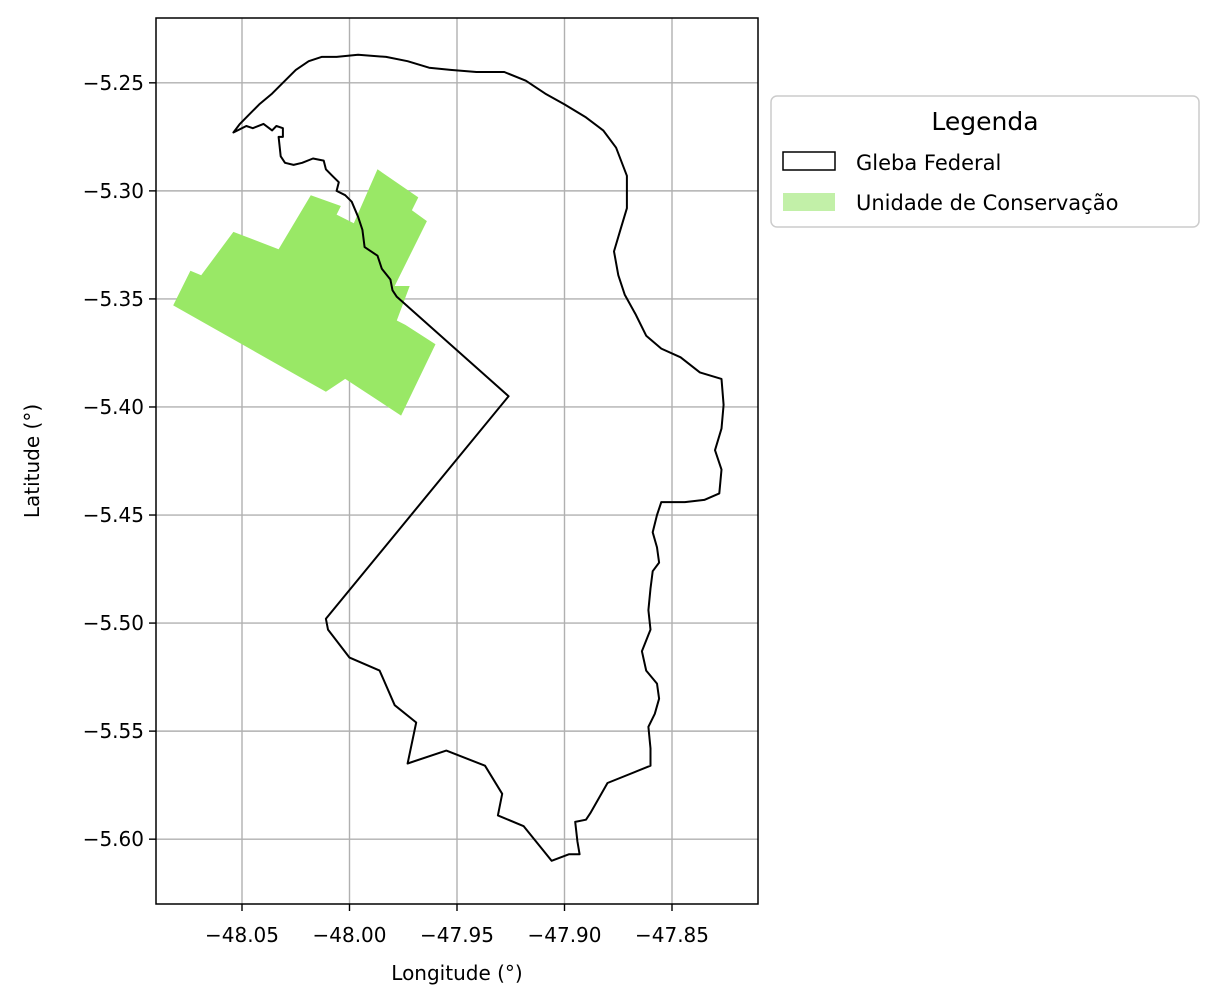  I want to click on y-tick-label: −5.40, so click(113, 407).